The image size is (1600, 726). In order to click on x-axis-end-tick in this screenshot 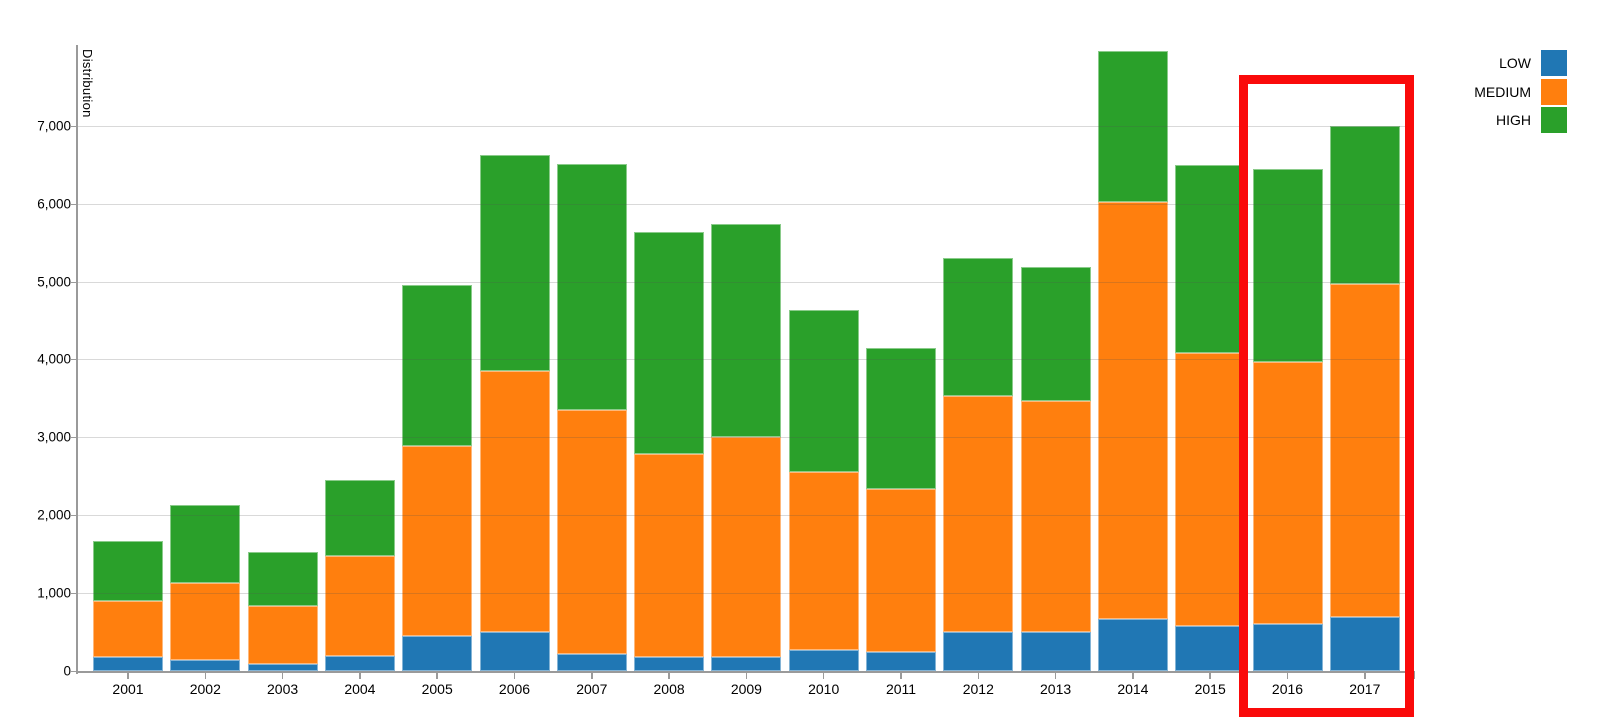, I will do `click(1414, 675)`.